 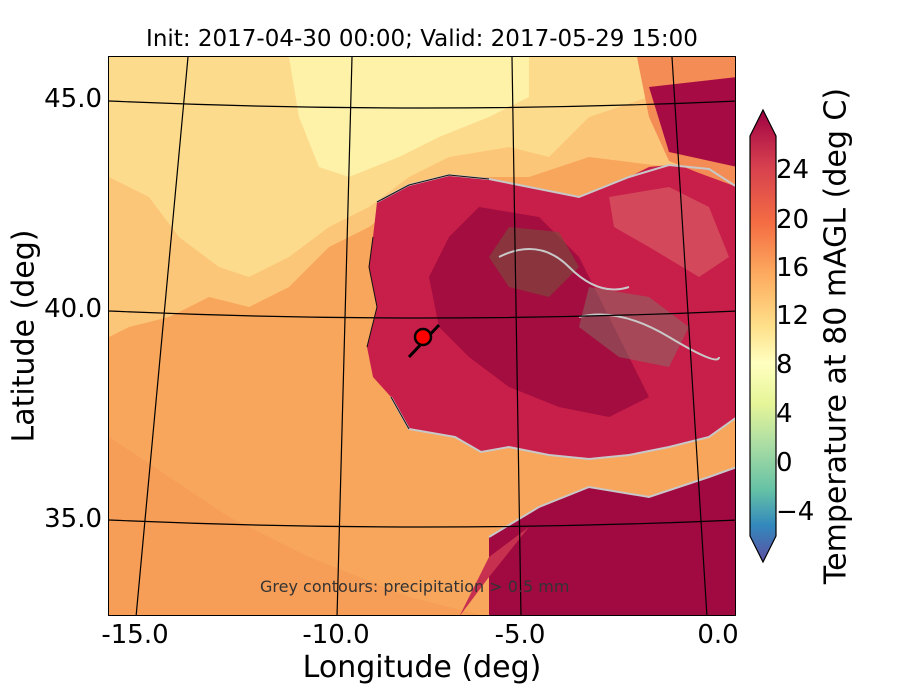 I want to click on xtick-0: 0.0, so click(x=718, y=635).